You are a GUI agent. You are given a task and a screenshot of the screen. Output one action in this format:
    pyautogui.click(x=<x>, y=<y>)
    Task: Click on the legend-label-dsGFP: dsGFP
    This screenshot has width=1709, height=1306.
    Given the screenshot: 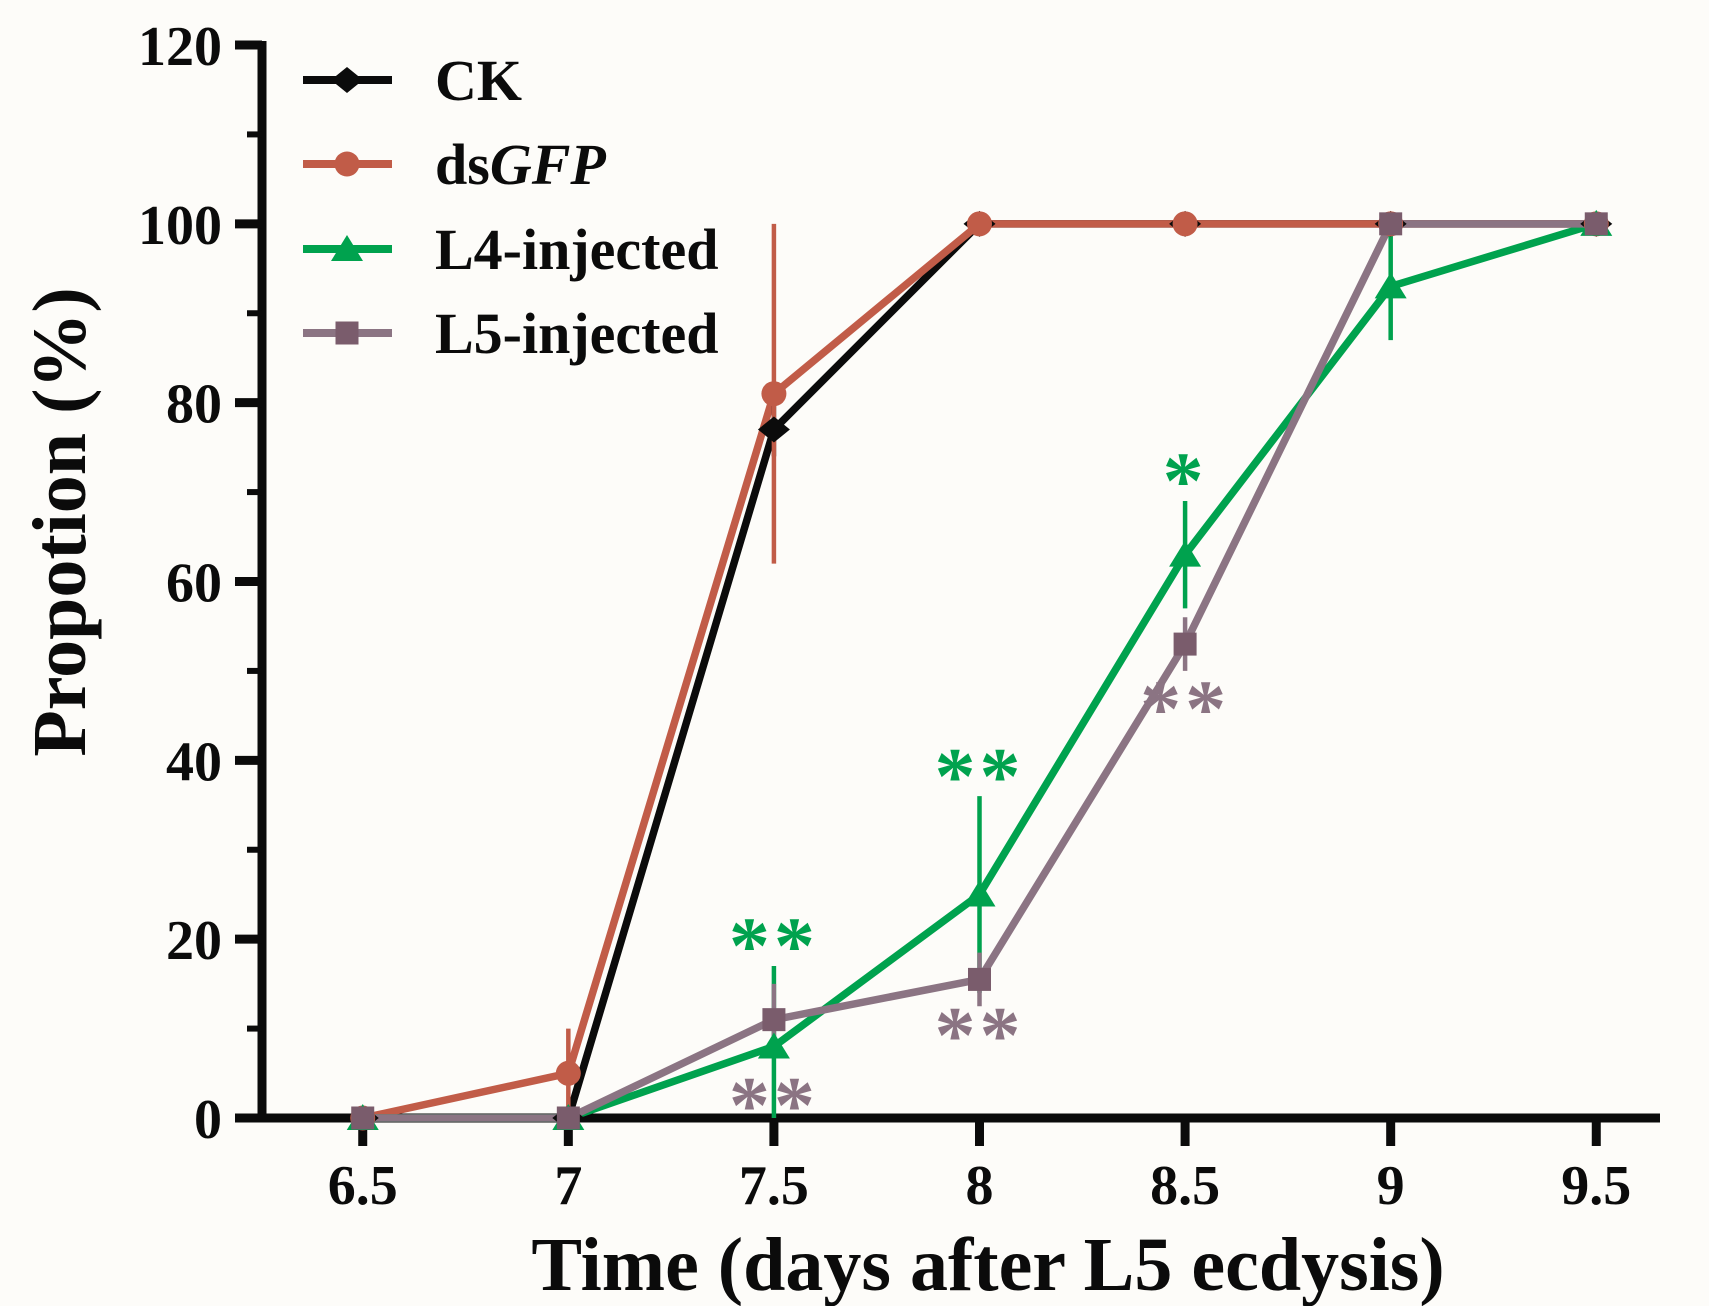 What is the action you would take?
    pyautogui.click(x=520, y=164)
    